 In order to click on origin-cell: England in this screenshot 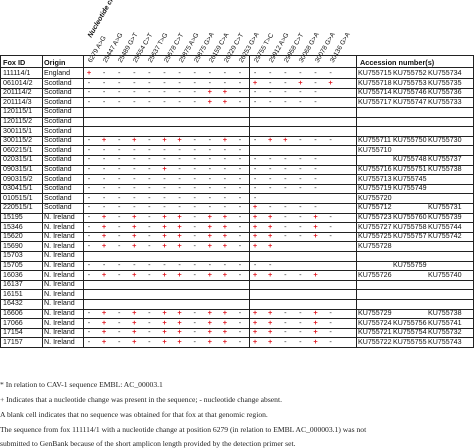, I will do `click(57, 73)`.